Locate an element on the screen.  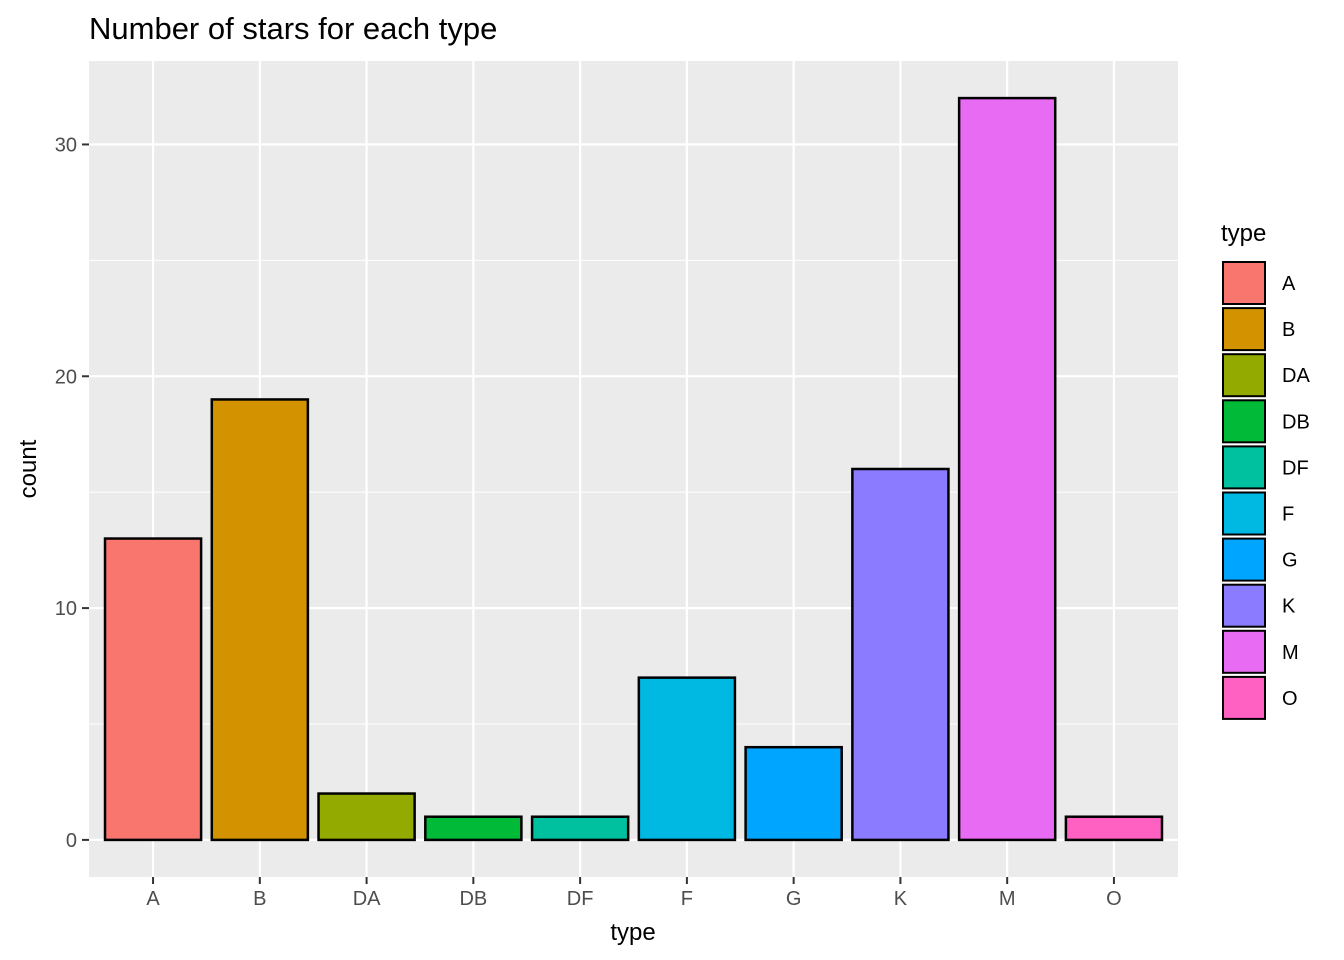
chart-title: Number of stars for each type is located at coordinates (293, 28).